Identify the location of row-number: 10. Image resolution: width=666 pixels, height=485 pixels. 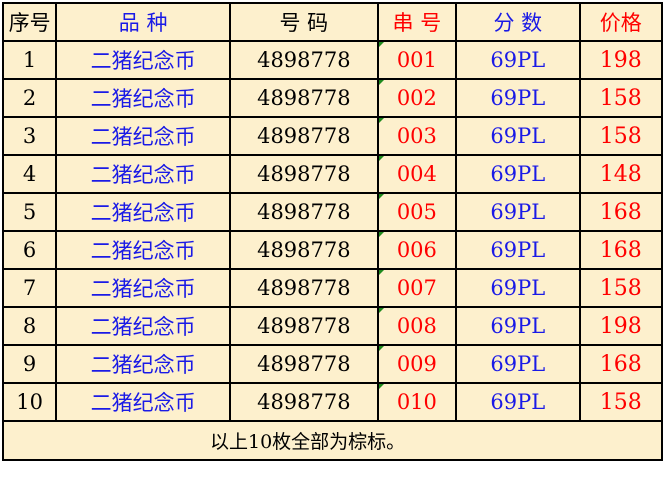
(29, 402).